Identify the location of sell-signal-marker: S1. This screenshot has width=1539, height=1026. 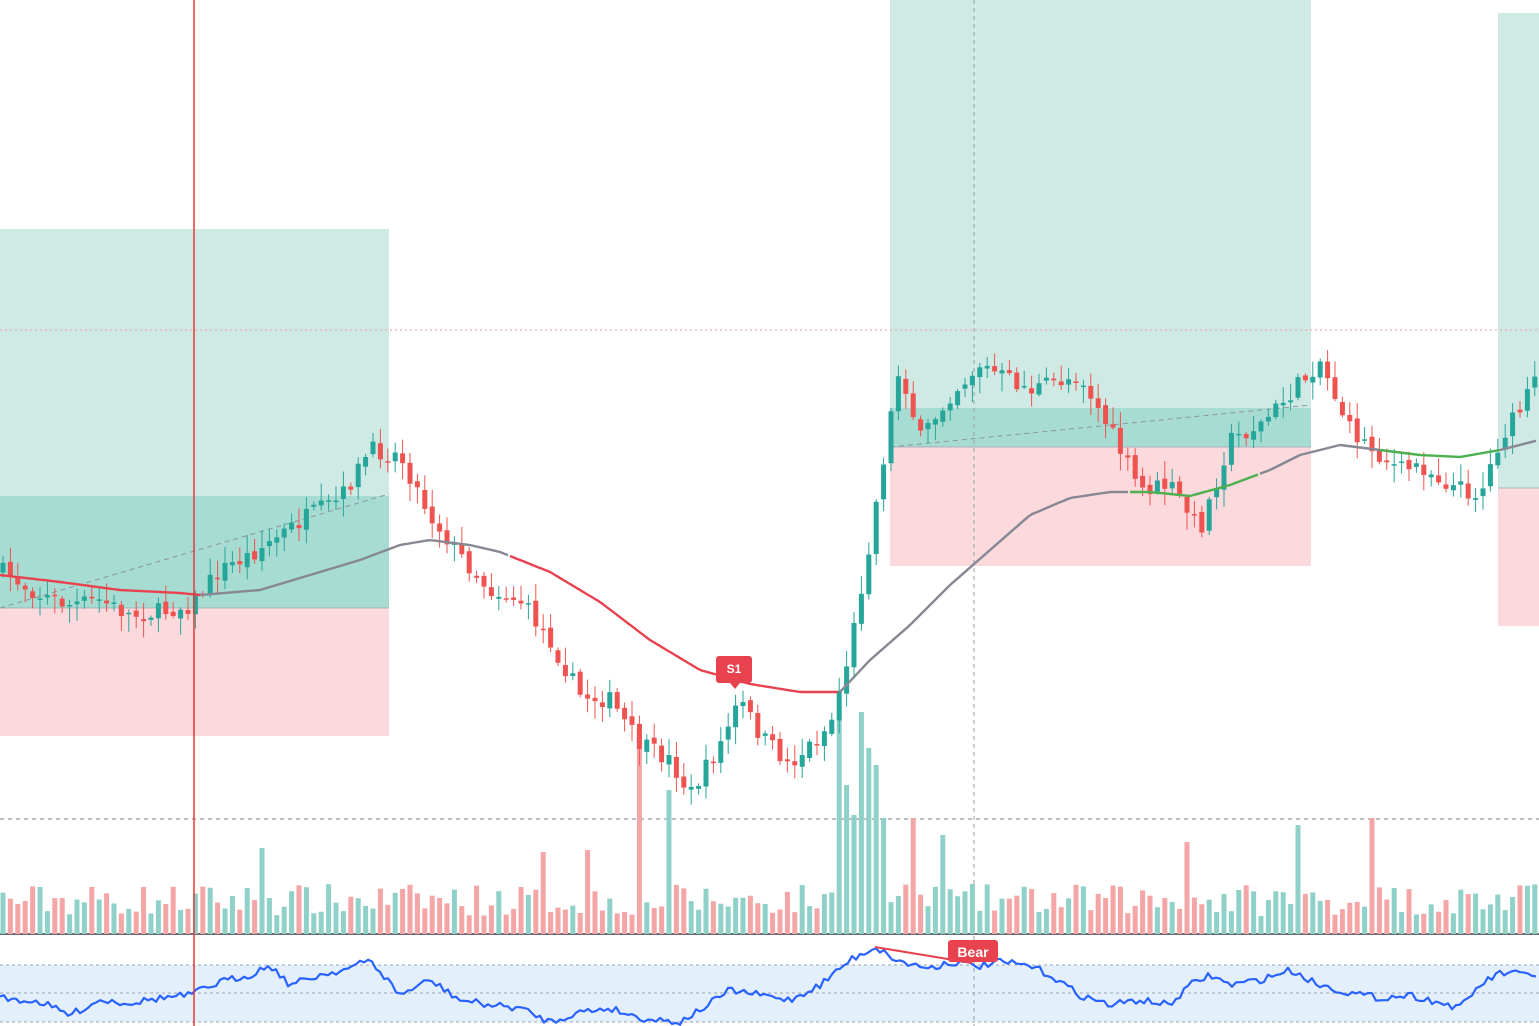
(734, 672).